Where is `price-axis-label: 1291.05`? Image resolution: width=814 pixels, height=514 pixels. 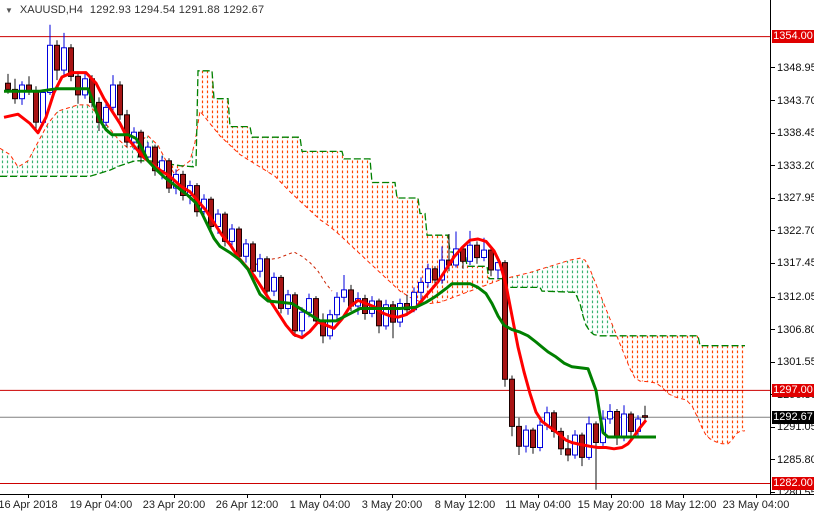 price-axis-label: 1291.05 is located at coordinates (795, 427).